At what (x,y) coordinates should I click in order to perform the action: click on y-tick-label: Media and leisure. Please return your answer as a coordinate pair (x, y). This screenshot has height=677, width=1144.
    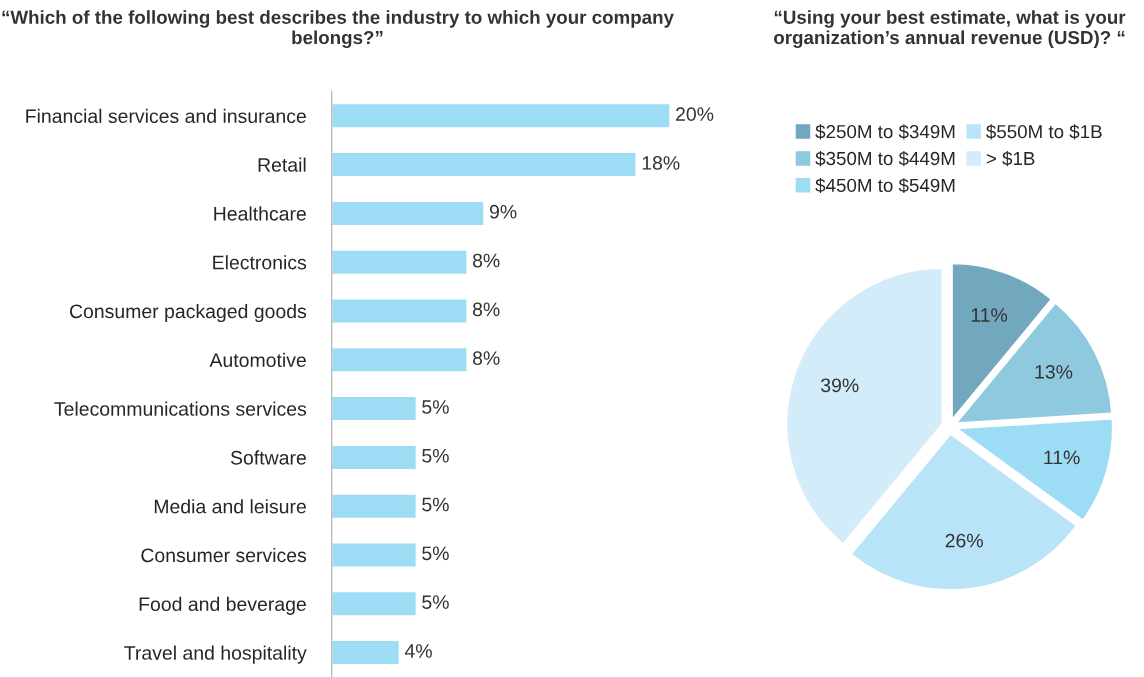
    Looking at the image, I should click on (230, 506).